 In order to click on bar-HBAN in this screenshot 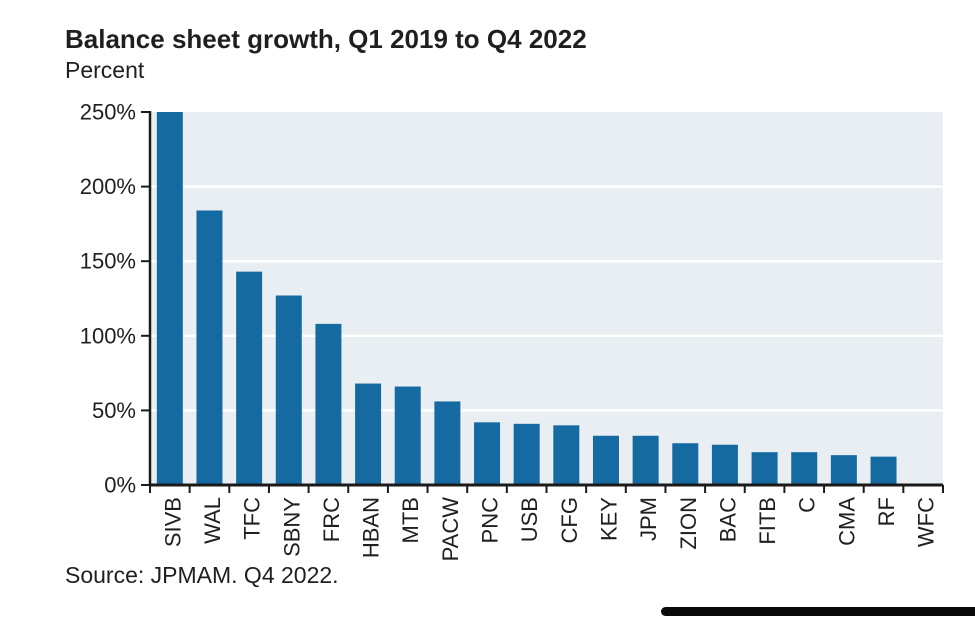, I will do `click(368, 434)`.